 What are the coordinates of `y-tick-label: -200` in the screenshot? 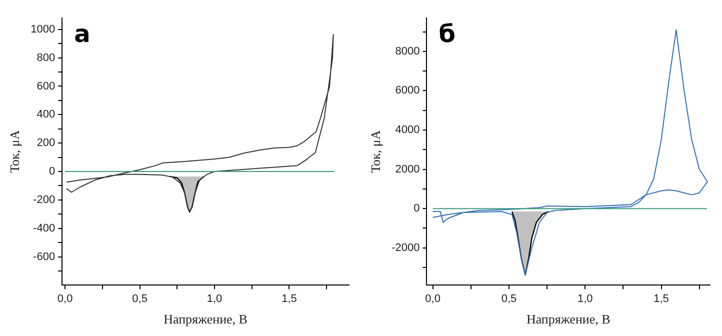 It's located at (44, 200).